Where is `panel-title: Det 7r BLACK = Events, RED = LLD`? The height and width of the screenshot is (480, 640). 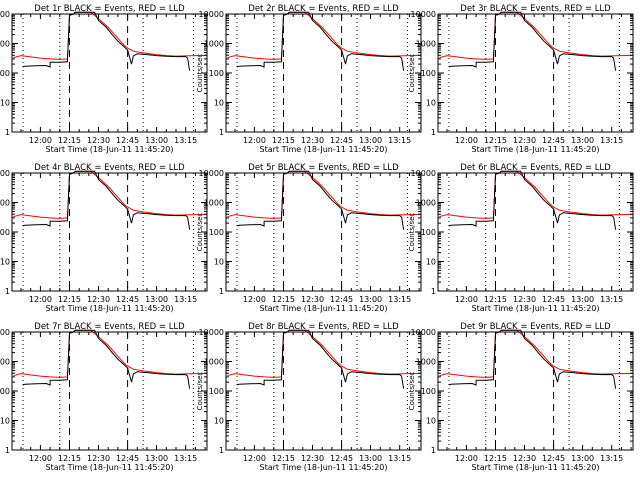
panel-title: Det 7r BLACK = Events, RED = LLD is located at coordinates (109, 327).